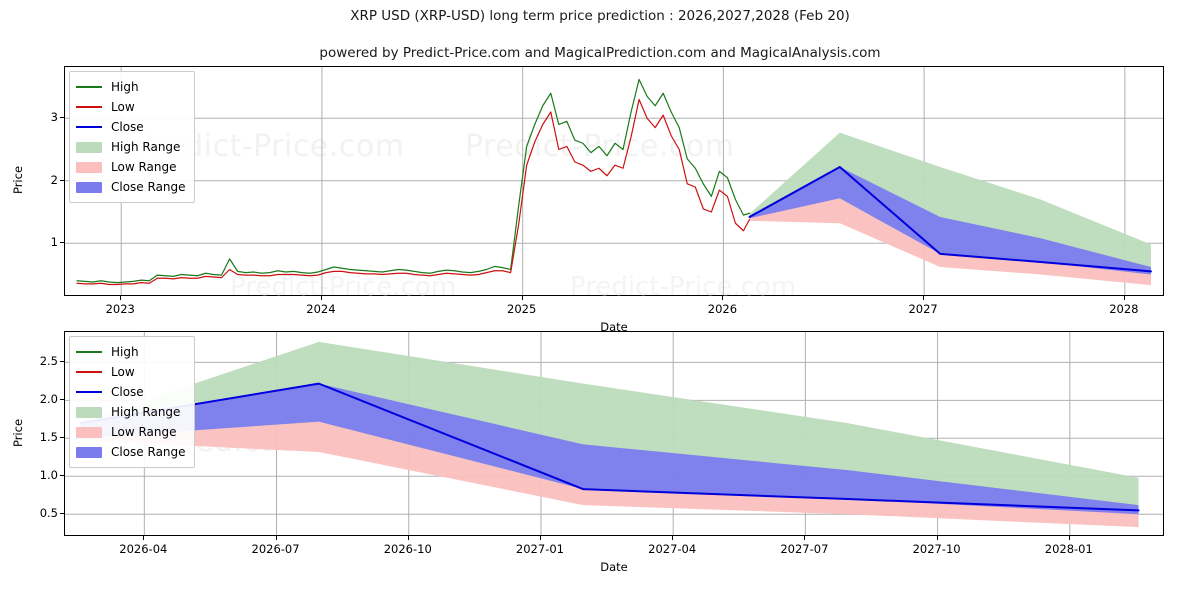 This screenshot has width=1200, height=600. What do you see at coordinates (407, 549) in the screenshot?
I see `x-tick-label: 2026-10` at bounding box center [407, 549].